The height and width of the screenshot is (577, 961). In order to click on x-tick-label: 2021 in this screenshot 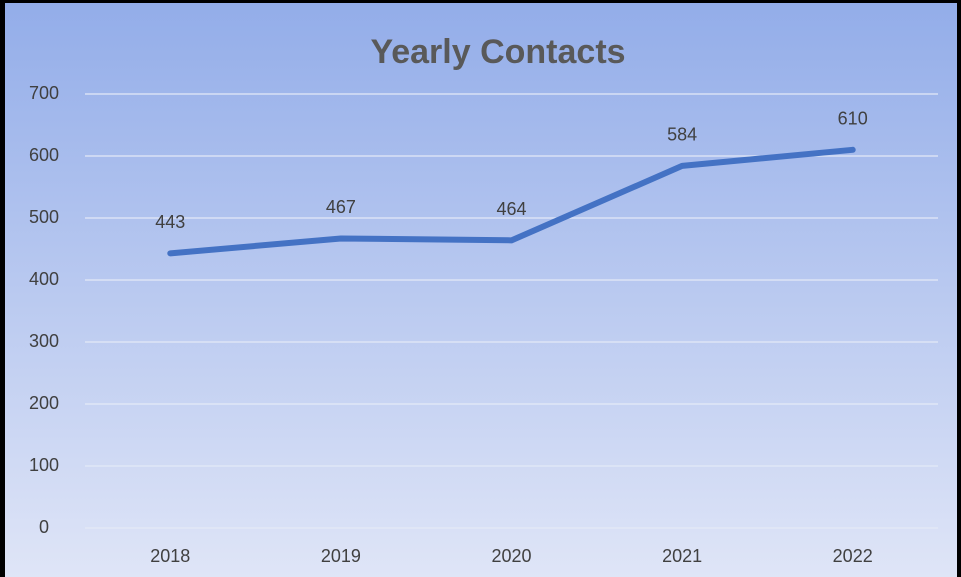, I will do `click(682, 556)`.